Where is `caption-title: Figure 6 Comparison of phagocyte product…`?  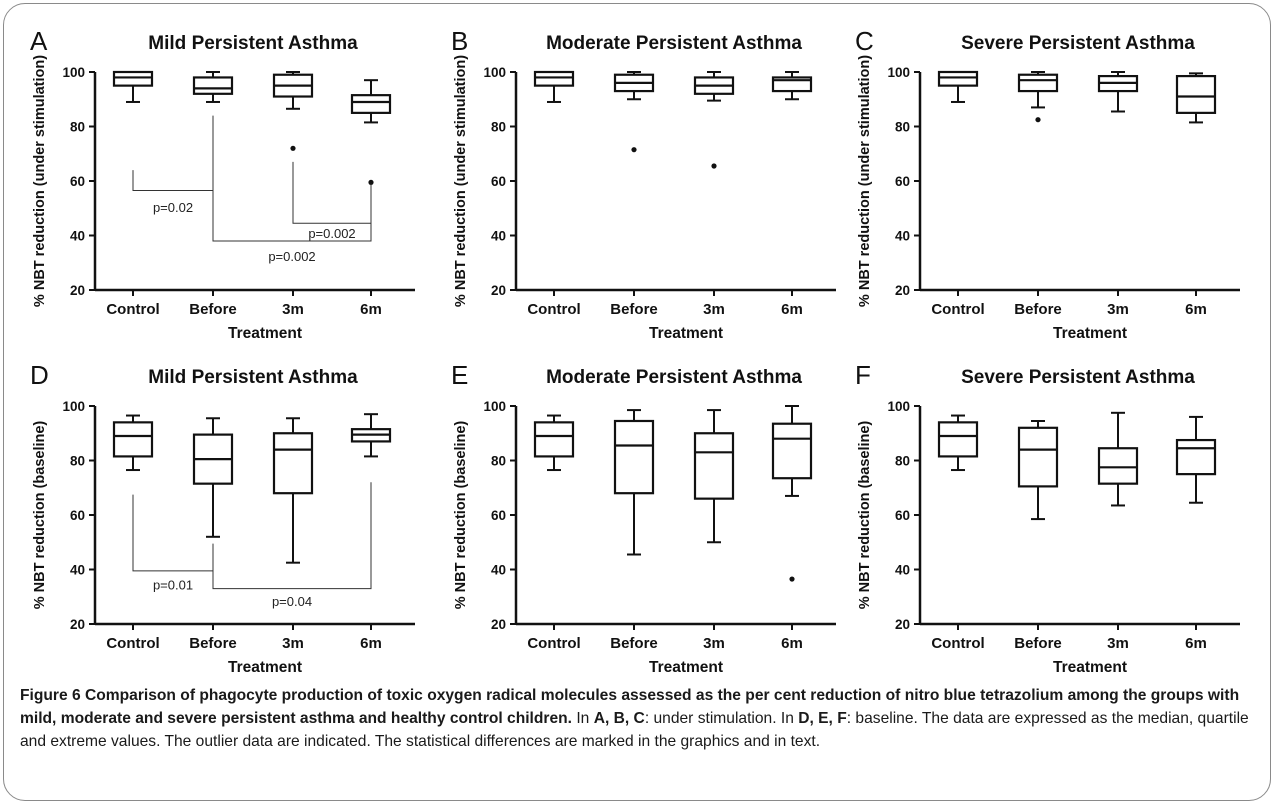
caption-title: Figure 6 Comparison of phagocyte product… is located at coordinates (630, 707).